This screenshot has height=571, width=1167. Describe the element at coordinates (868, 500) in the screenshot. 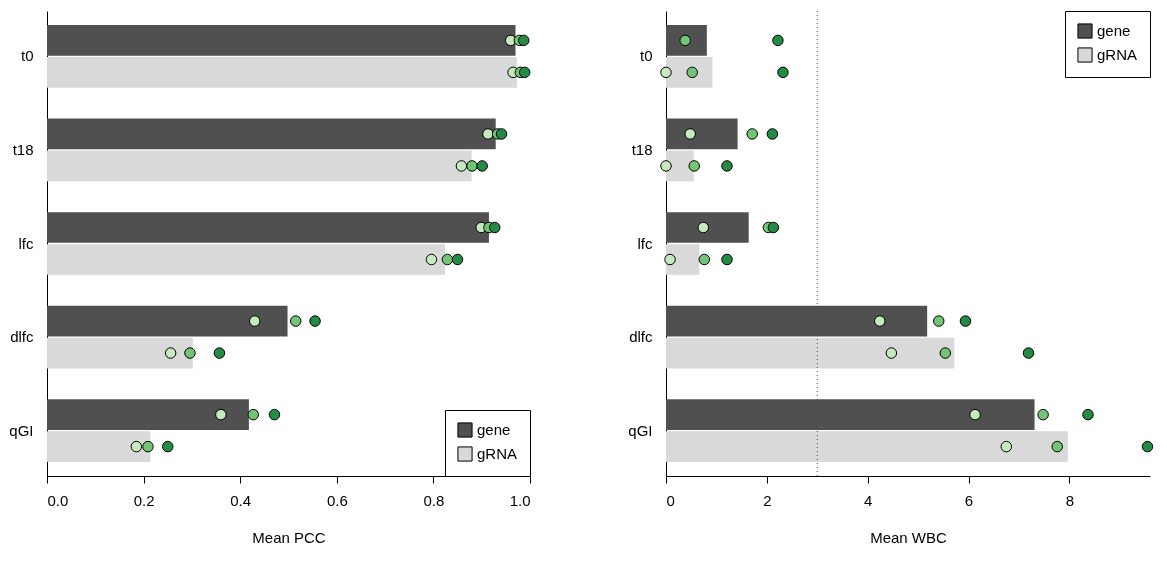

I see `x-tick-label: 4` at that location.